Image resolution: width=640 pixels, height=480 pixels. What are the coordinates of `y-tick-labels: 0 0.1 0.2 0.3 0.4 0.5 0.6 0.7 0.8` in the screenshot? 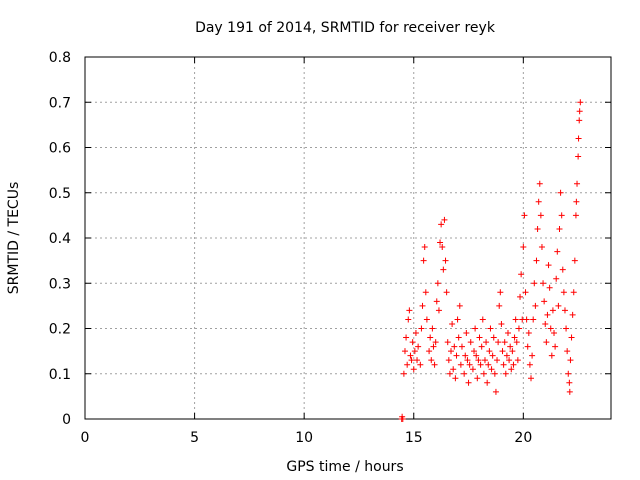 It's located at (60, 239).